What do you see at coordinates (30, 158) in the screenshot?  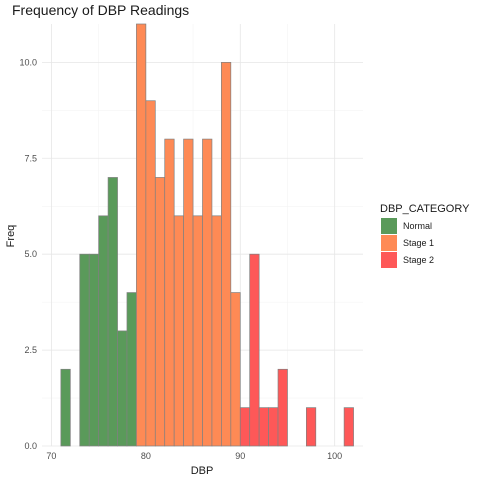 I see `y-tick-label: 7.5` at bounding box center [30, 158].